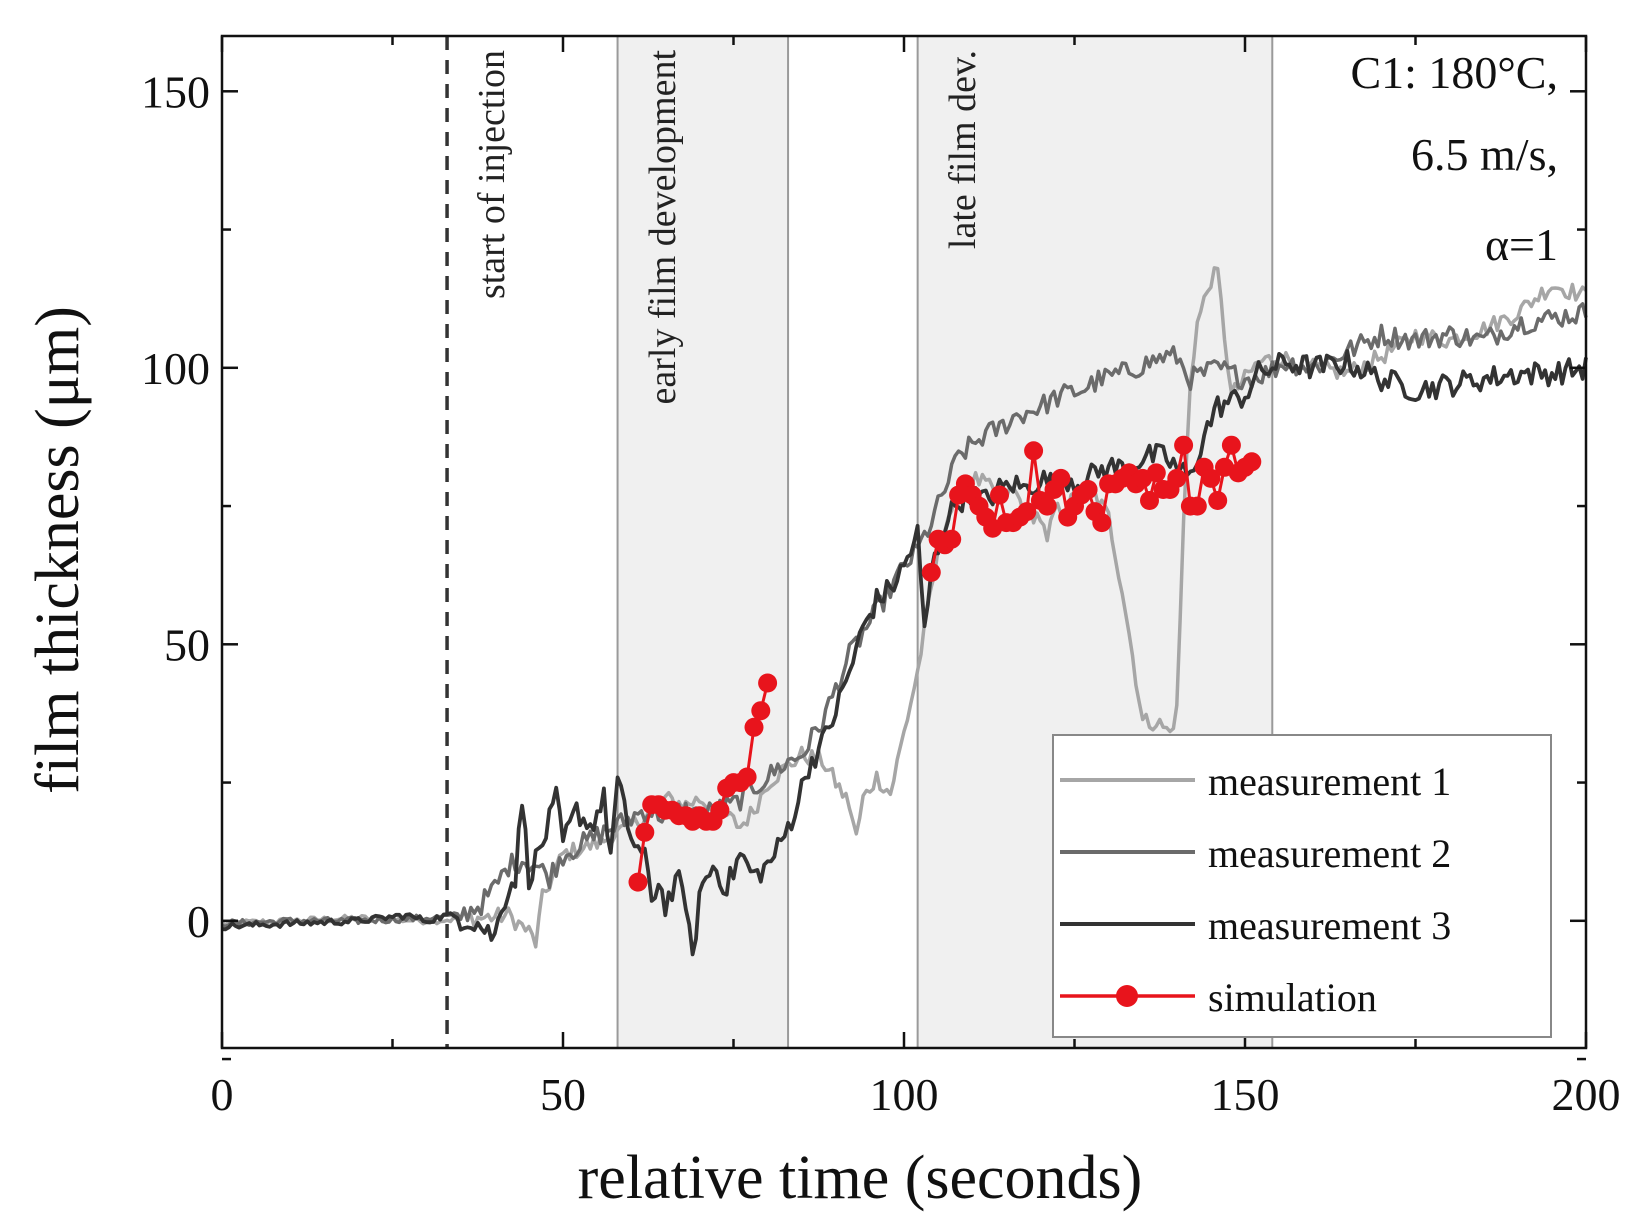 This screenshot has width=1644, height=1228. What do you see at coordinates (904, 1094) in the screenshot?
I see `x-tick-label-100: 100` at bounding box center [904, 1094].